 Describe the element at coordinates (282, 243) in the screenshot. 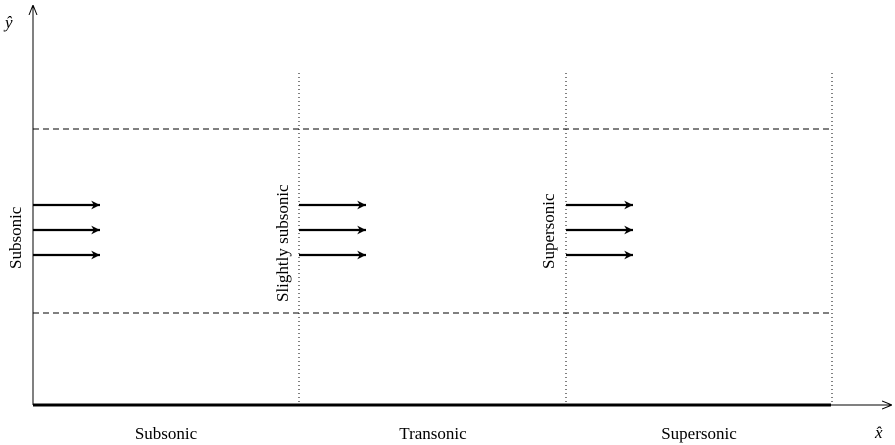

I see `inlet-label-slightly-subsonic: Slightly subsonic` at that location.